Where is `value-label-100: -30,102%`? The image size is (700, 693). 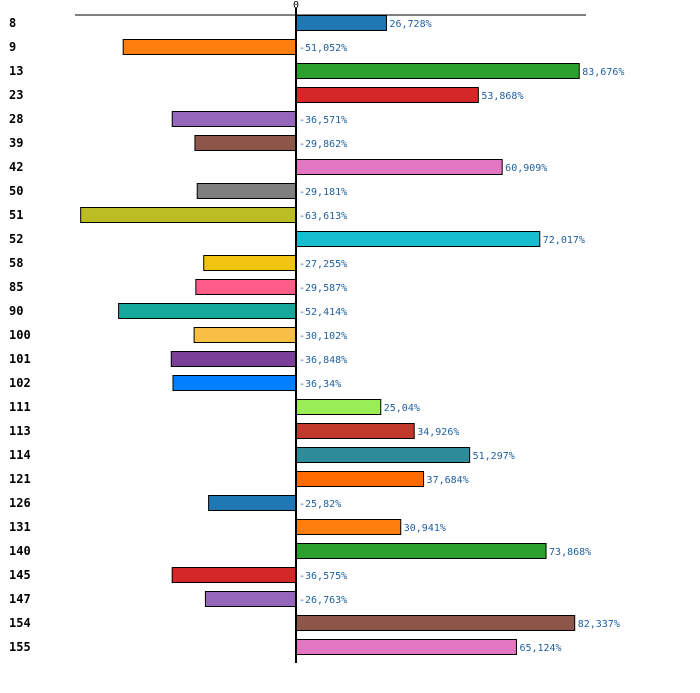 value-label-100: -30,102% is located at coordinates (323, 336).